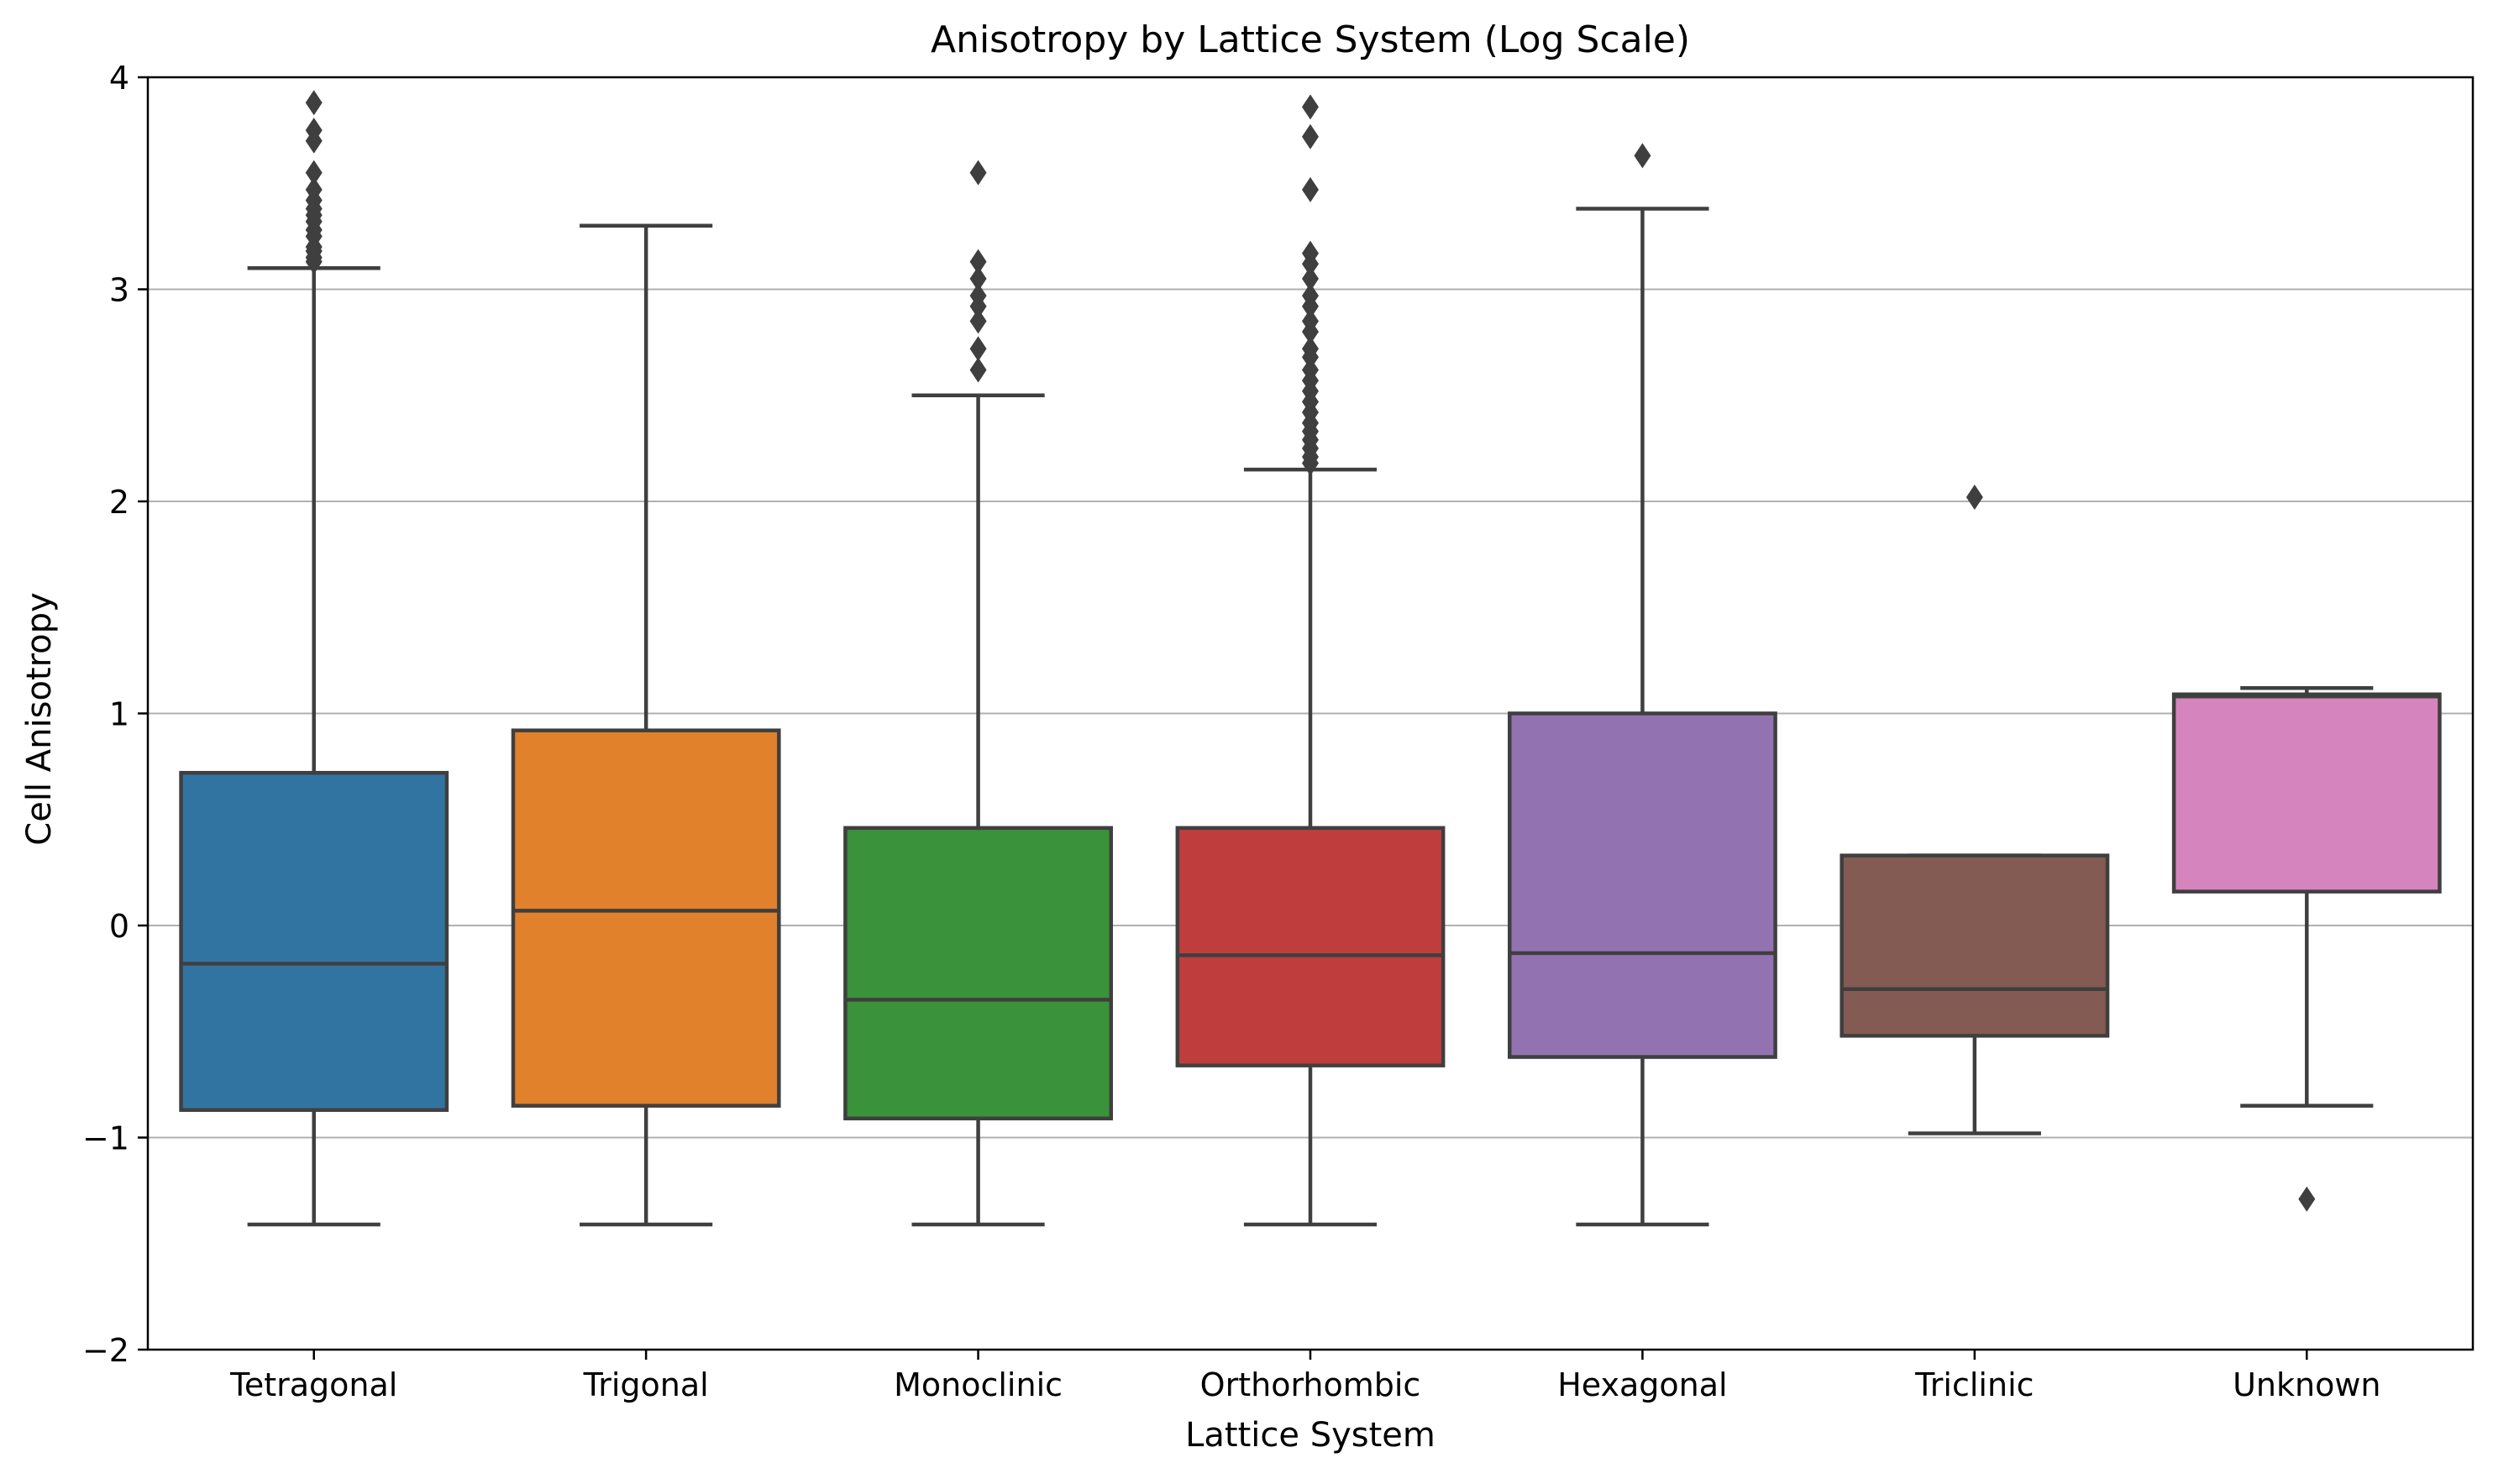  What do you see at coordinates (40, 719) in the screenshot?
I see `y-axis-label: Cell Anisotropy` at bounding box center [40, 719].